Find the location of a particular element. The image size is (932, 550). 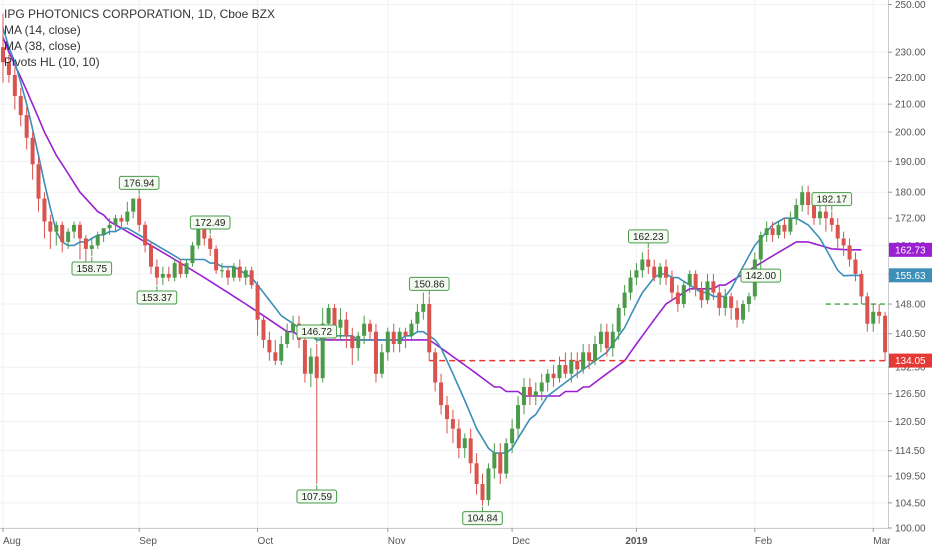

y-tick-label: 148.00 is located at coordinates (910, 305).